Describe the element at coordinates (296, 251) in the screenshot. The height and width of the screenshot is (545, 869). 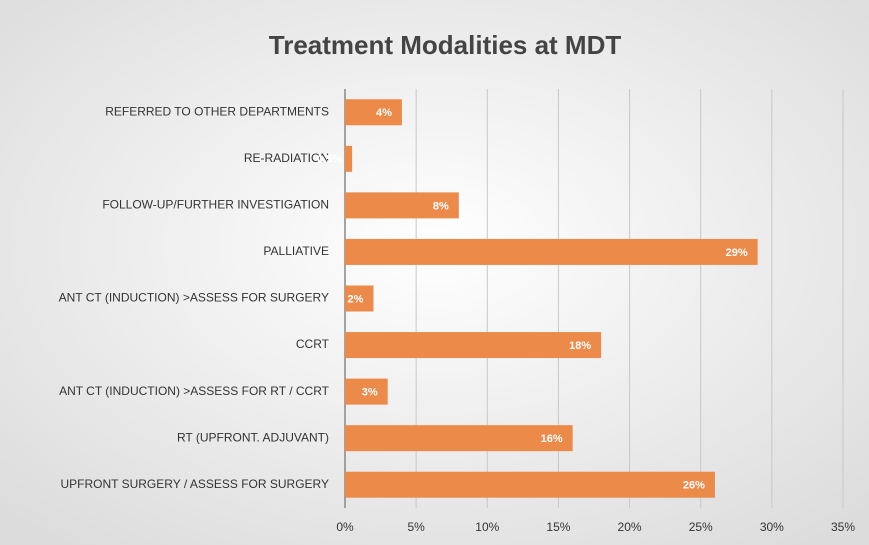
I see `y-tick-label: PALLIATIVE` at that location.